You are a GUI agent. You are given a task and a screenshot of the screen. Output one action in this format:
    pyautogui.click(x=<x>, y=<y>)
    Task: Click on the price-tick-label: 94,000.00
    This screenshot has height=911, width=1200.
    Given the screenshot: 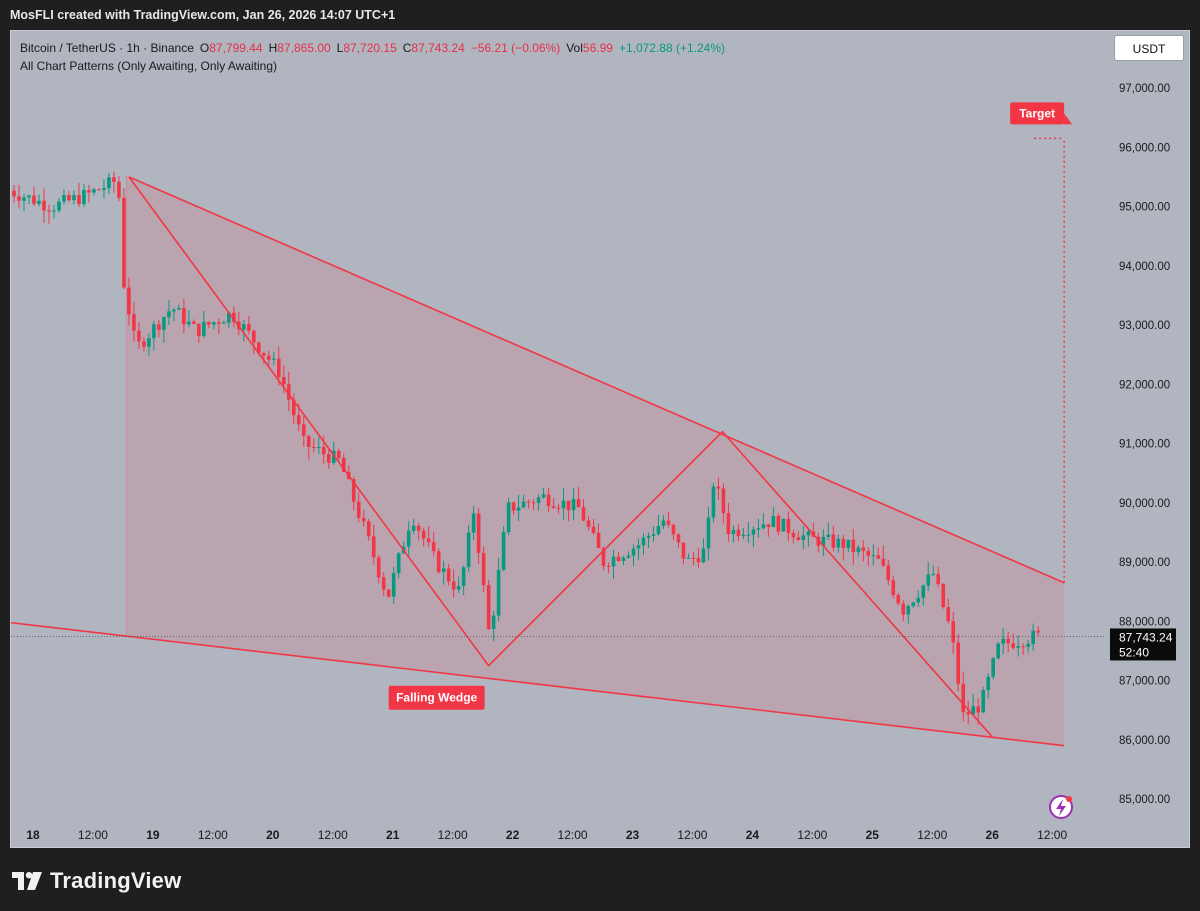 What is the action you would take?
    pyautogui.click(x=1144, y=267)
    